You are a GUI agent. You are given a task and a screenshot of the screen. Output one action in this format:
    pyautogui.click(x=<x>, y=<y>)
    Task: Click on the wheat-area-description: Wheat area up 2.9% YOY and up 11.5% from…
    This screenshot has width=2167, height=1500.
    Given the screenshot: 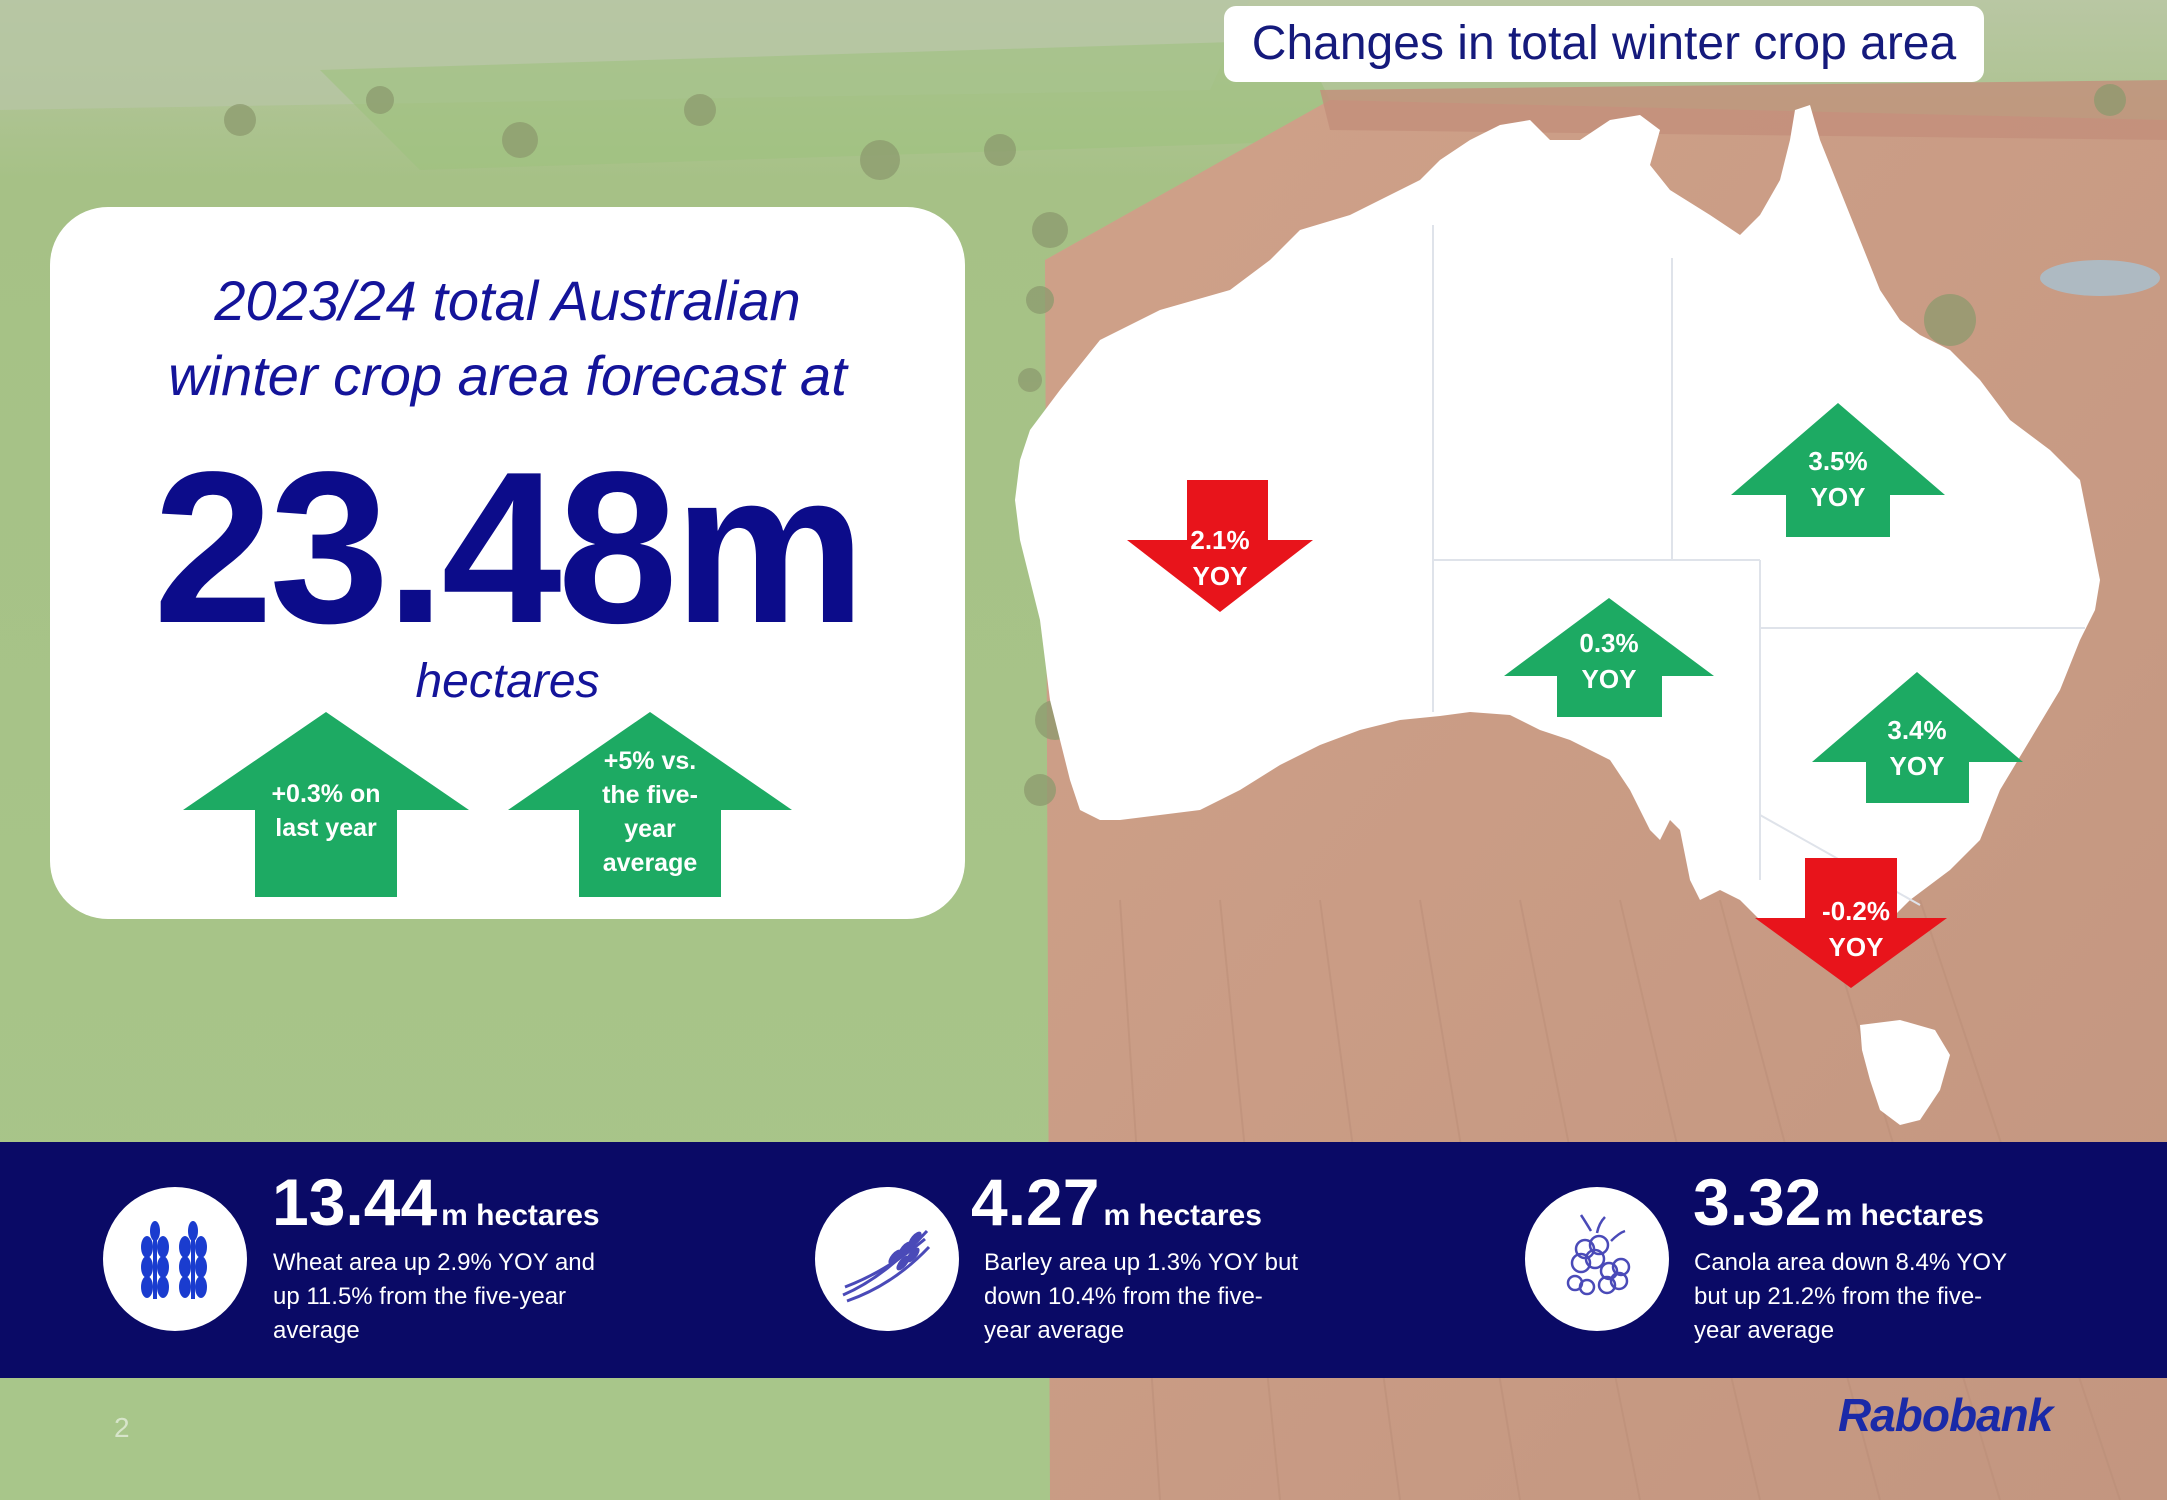 What is the action you would take?
    pyautogui.click(x=434, y=1296)
    